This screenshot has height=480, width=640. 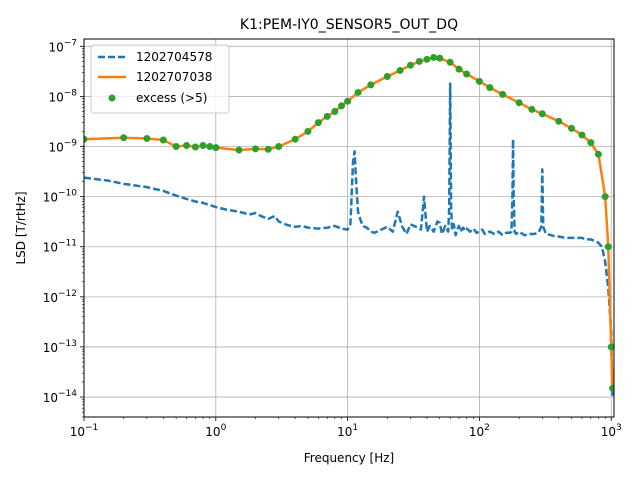 I want to click on y-tick-label: 10⁻⁷, so click(x=62, y=46).